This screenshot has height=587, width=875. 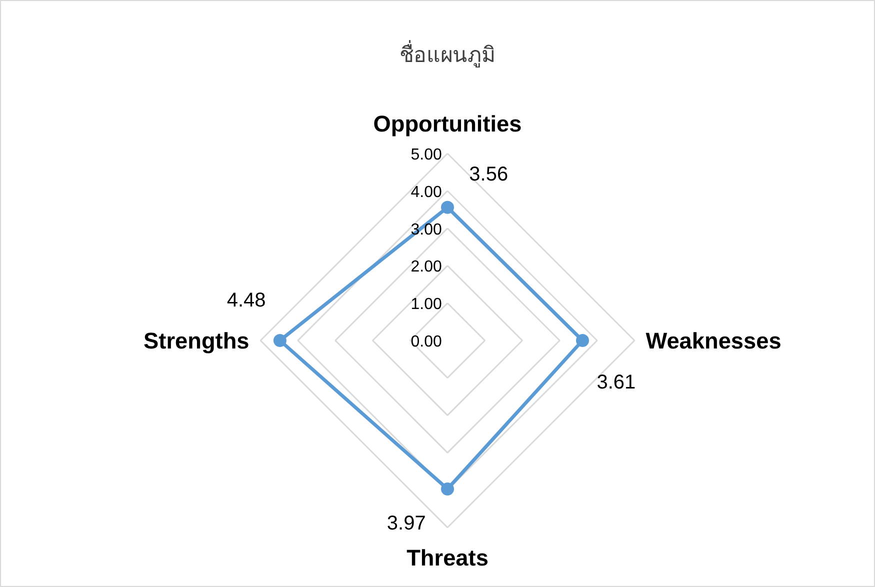 What do you see at coordinates (714, 341) in the screenshot?
I see `spoke-label: Weaknesses` at bounding box center [714, 341].